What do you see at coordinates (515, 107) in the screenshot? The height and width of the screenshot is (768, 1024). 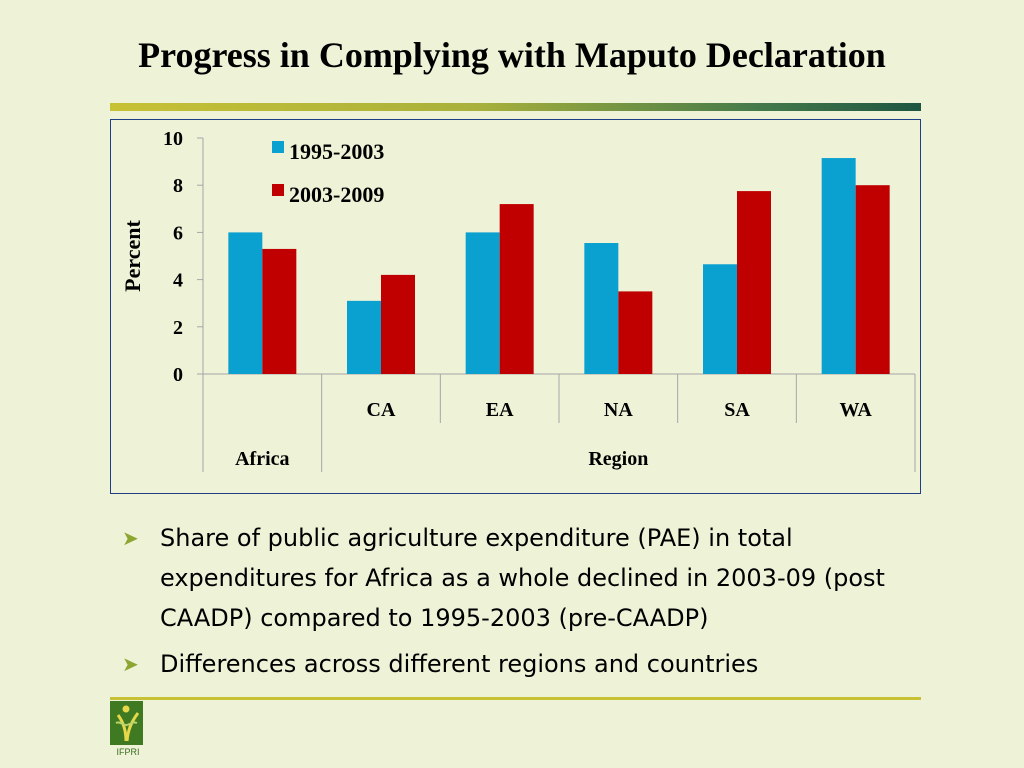 I see `title-divider` at bounding box center [515, 107].